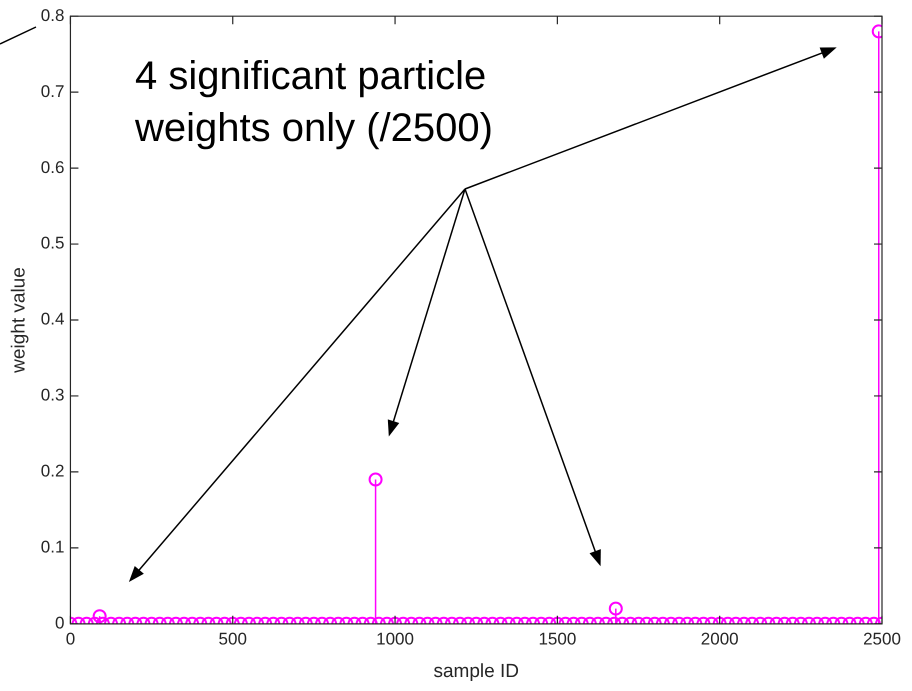 This screenshot has width=912, height=691. Describe the element at coordinates (52, 15) in the screenshot. I see `y-tick-label: 0.8` at that location.